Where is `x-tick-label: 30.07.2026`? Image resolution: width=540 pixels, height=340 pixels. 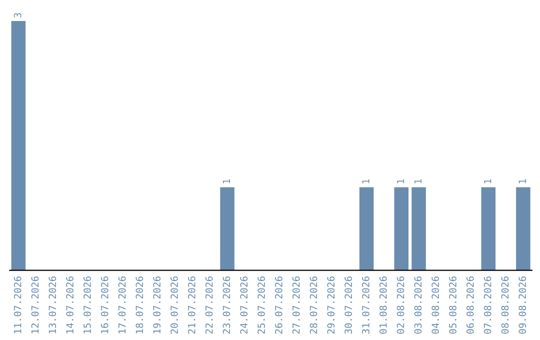
x-tick-label: 30.07.2026 is located at coordinates (348, 305).